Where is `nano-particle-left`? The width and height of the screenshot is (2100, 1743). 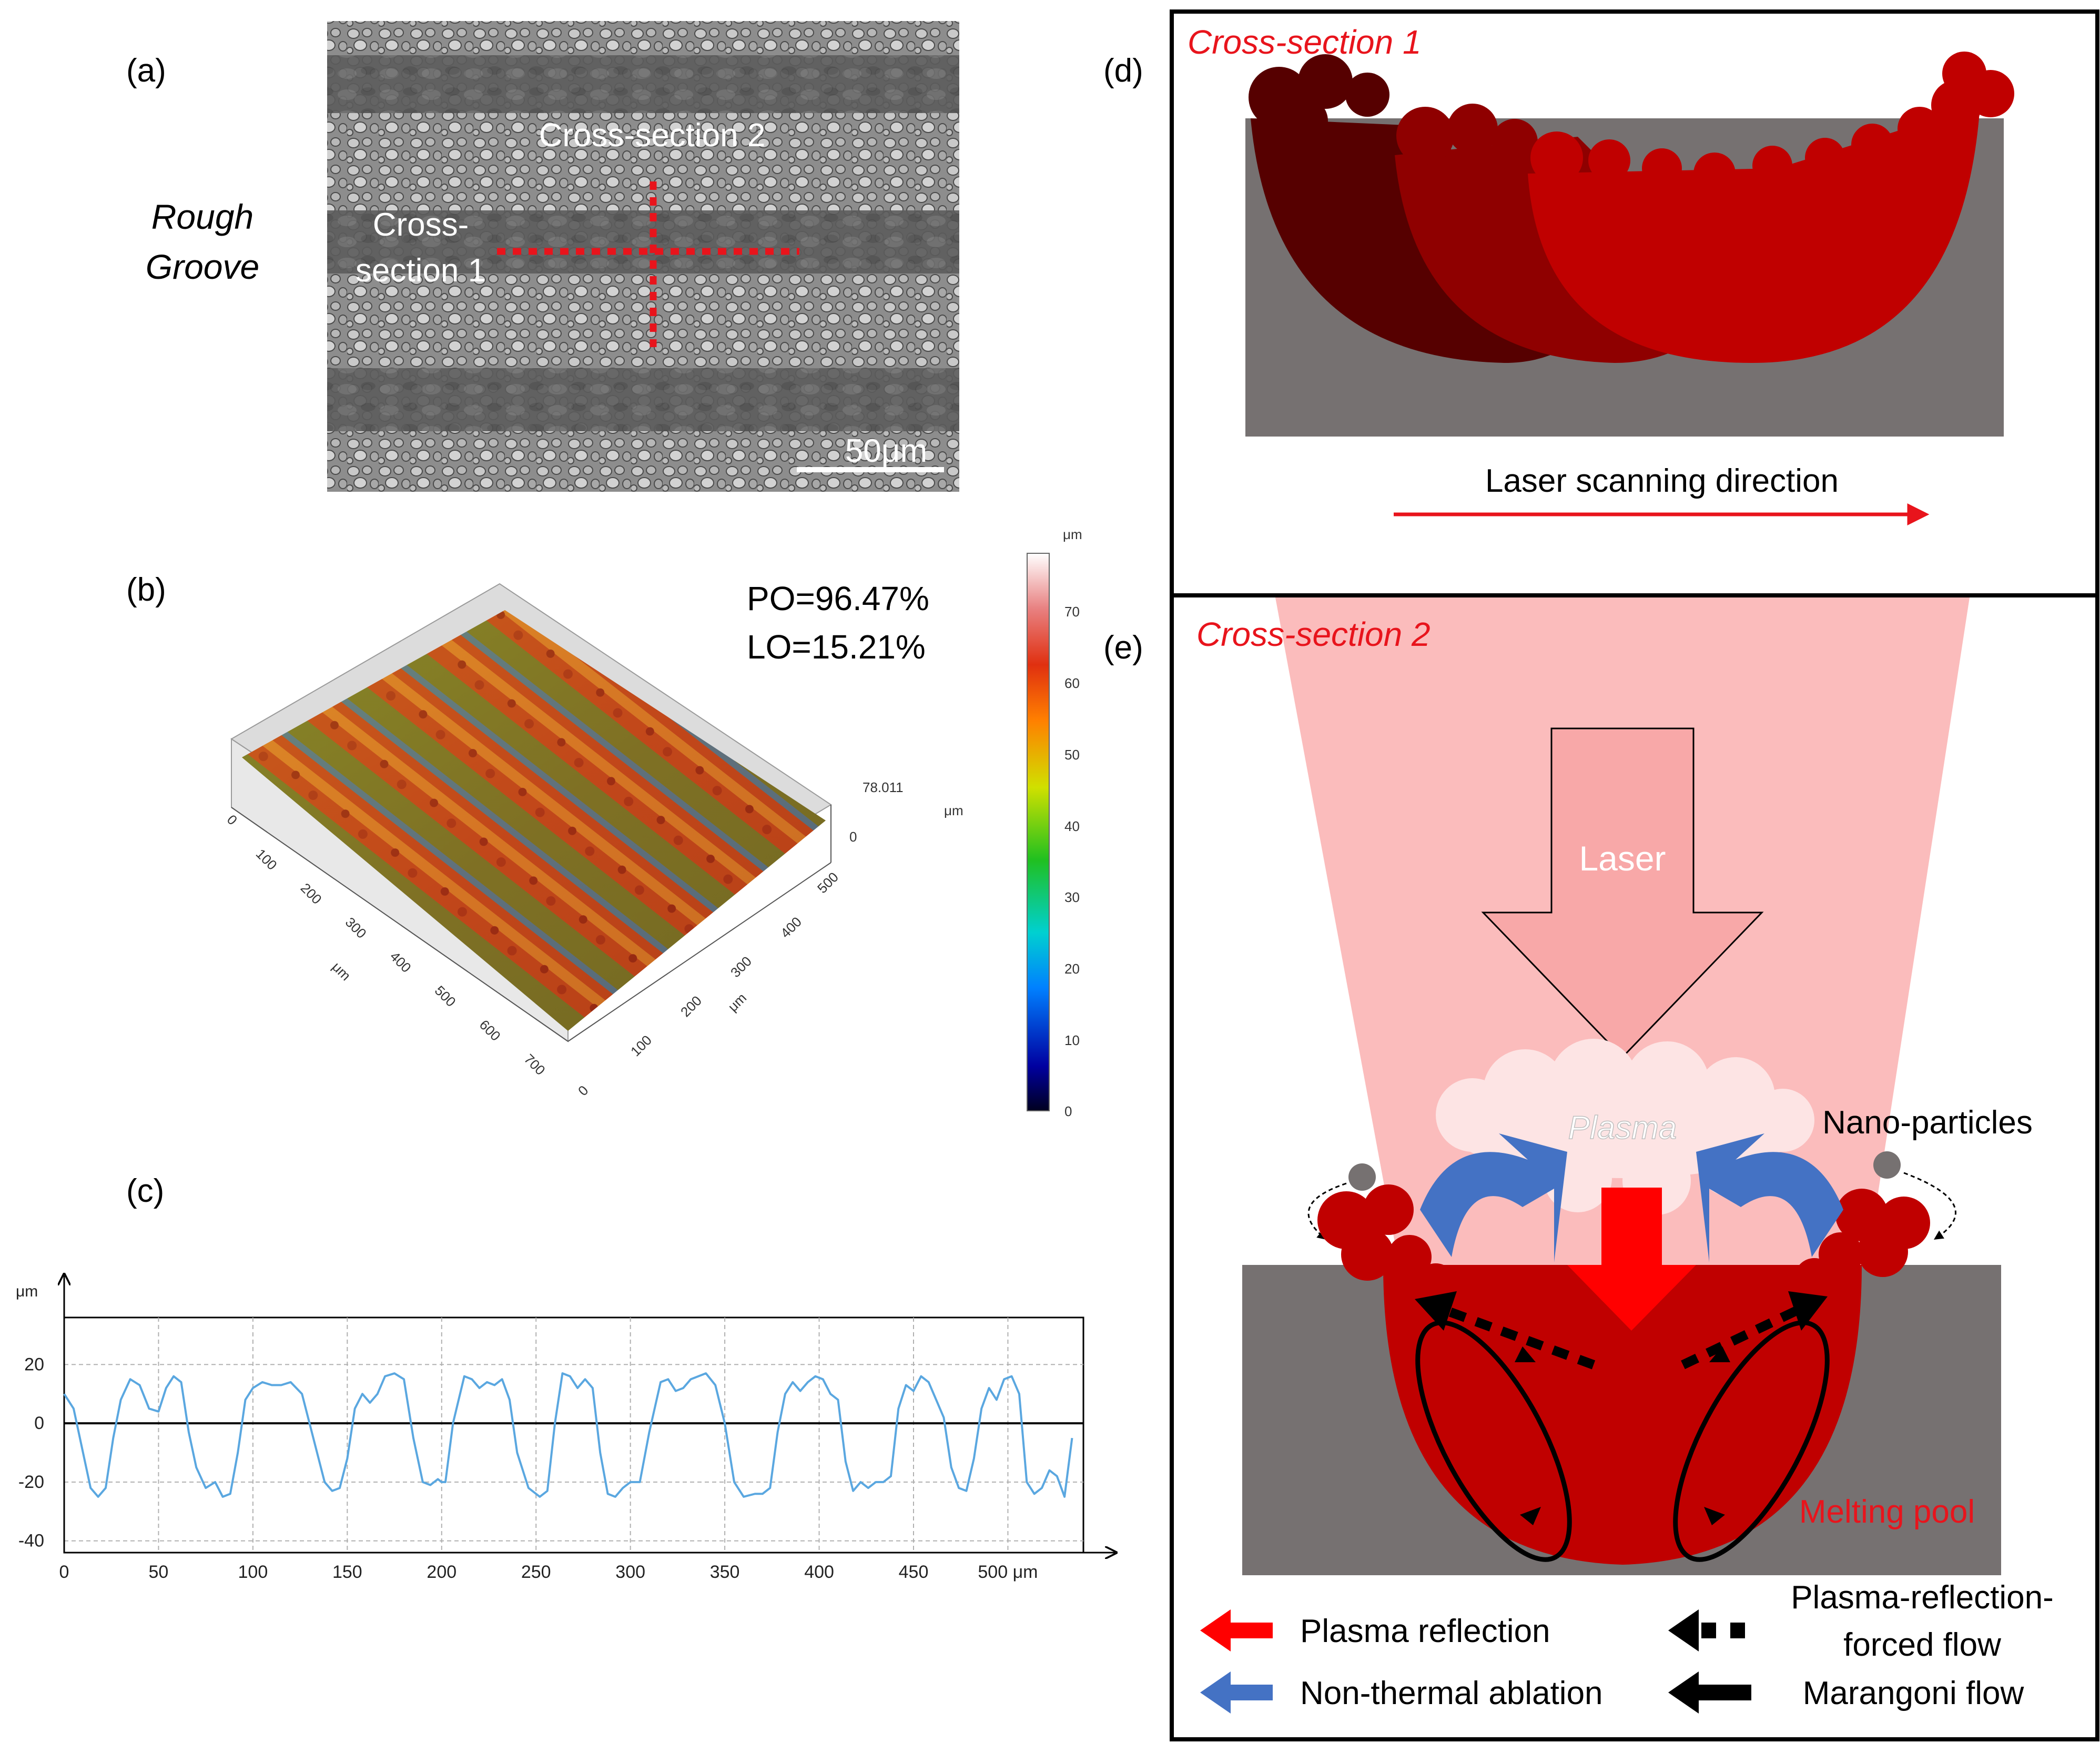 nano-particle-left is located at coordinates (1362, 1177).